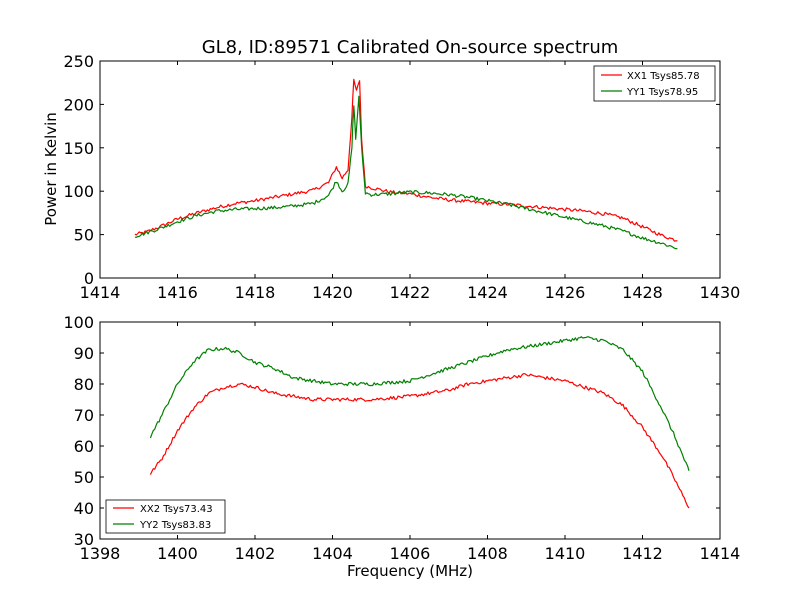 This screenshot has width=800, height=600. I want to click on bottom-xtick-label: 1400, so click(177, 553).